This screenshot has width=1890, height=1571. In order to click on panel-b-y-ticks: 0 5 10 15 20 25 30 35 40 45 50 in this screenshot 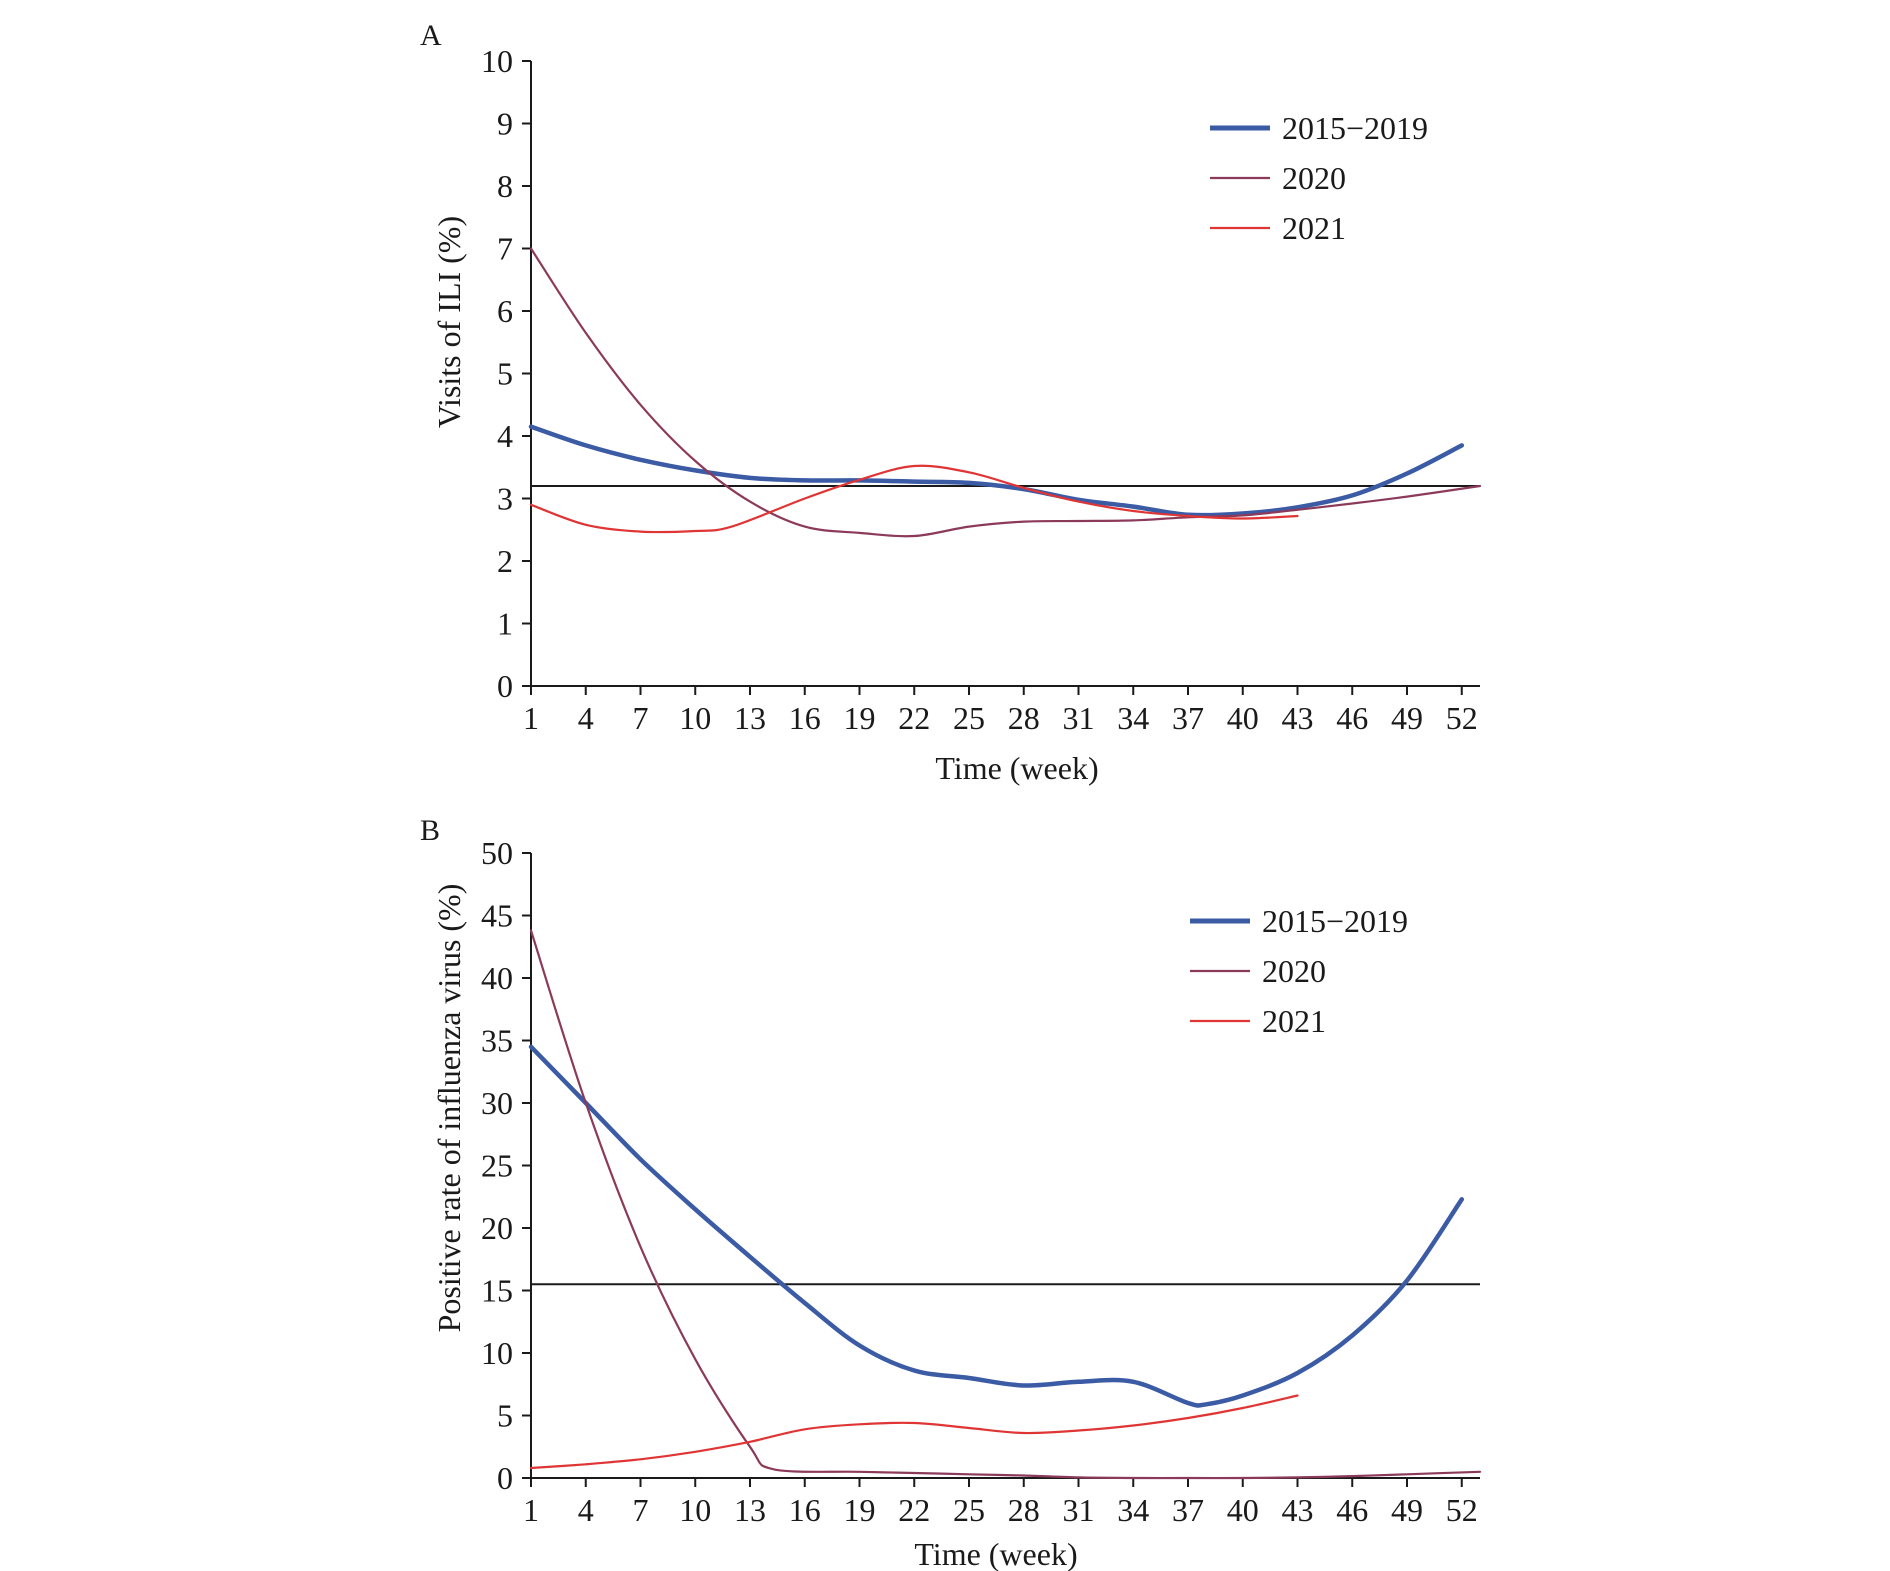, I will do `click(506, 1165)`.